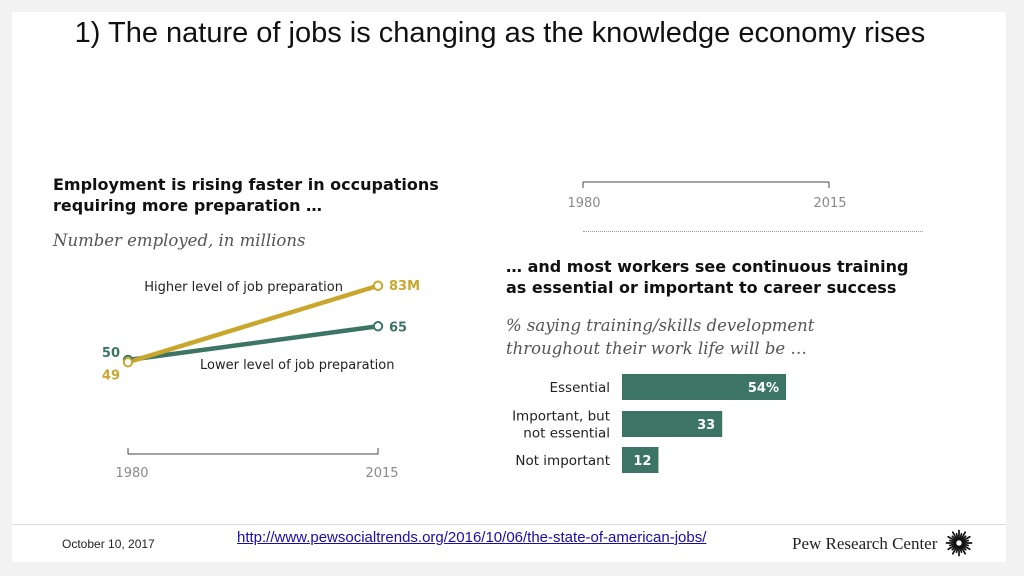 The image size is (1024, 576). I want to click on value-label-higher-start: 49, so click(111, 375).